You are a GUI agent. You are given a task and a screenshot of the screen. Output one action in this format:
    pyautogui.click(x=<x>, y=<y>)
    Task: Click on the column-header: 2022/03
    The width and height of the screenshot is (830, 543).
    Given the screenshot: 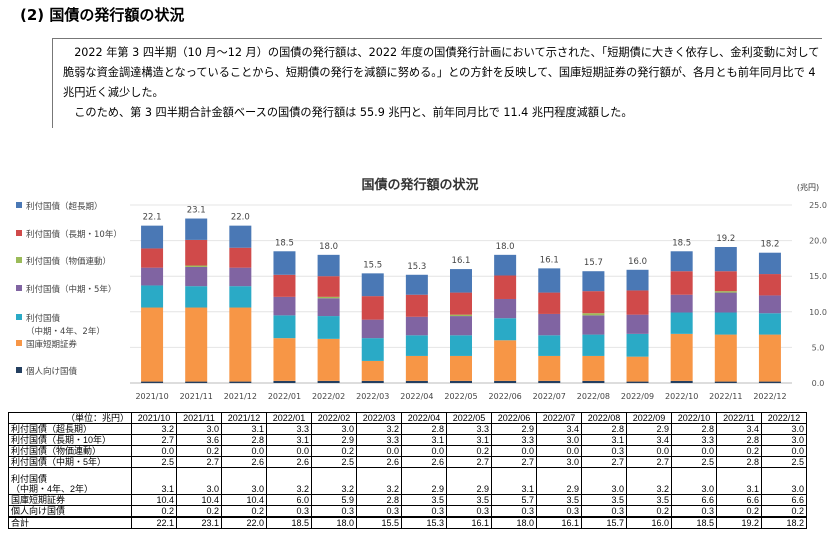 What is the action you would take?
    pyautogui.click(x=379, y=418)
    